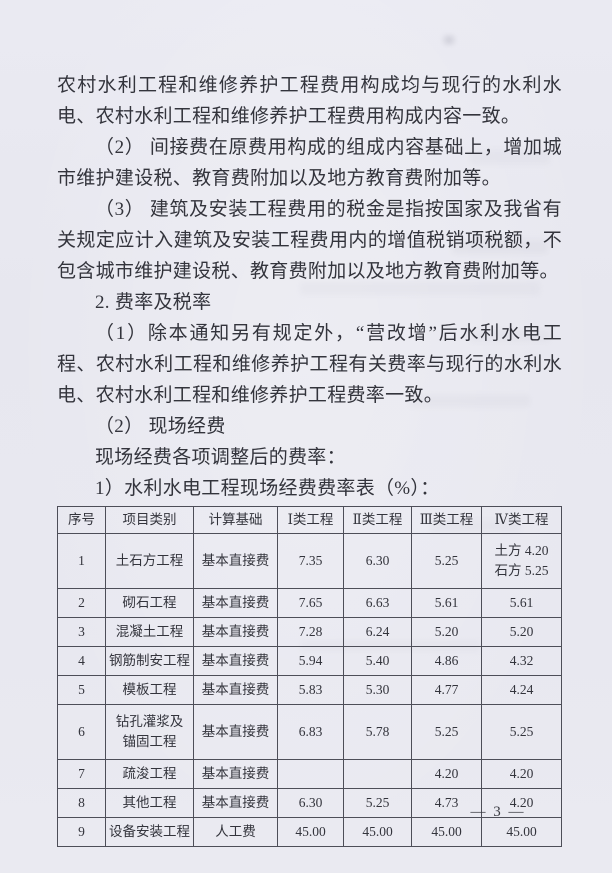  I want to click on cell-class3: 5.20, so click(446, 632).